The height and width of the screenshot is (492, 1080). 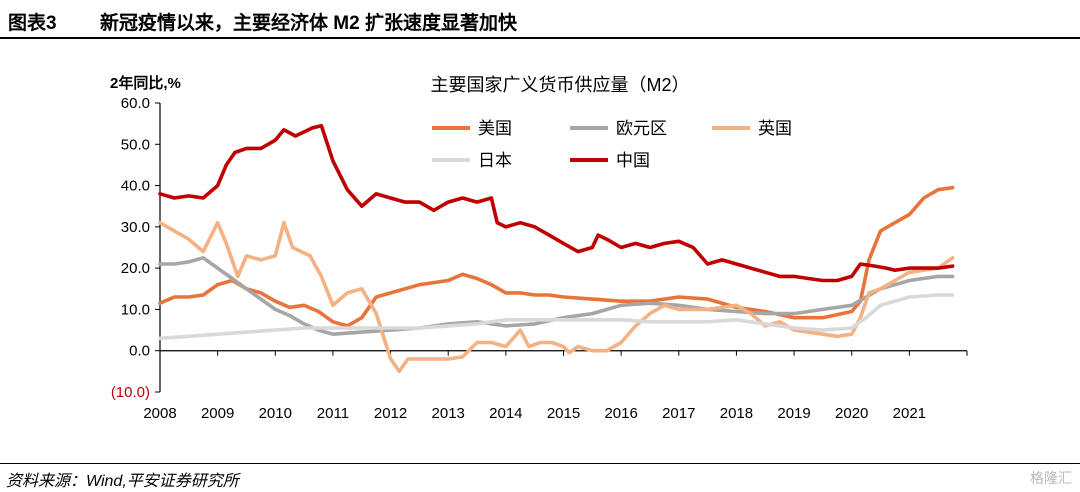 I want to click on x-tick-label: 2015, so click(x=563, y=413).